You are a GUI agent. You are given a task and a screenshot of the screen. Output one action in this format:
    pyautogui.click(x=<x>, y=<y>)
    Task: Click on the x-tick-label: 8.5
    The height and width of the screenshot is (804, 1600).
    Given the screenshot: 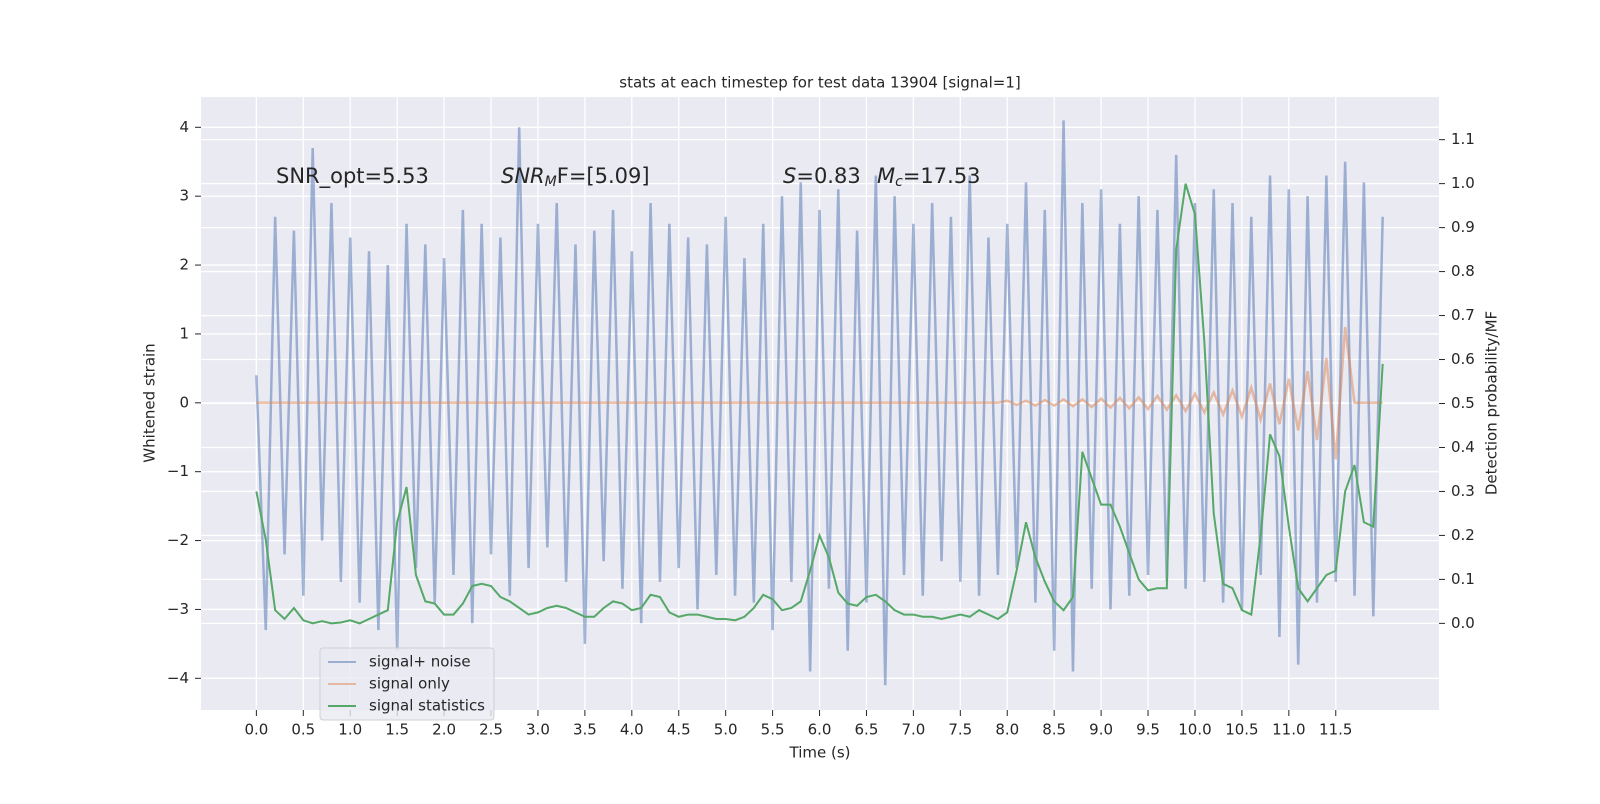 What is the action you would take?
    pyautogui.click(x=1054, y=730)
    